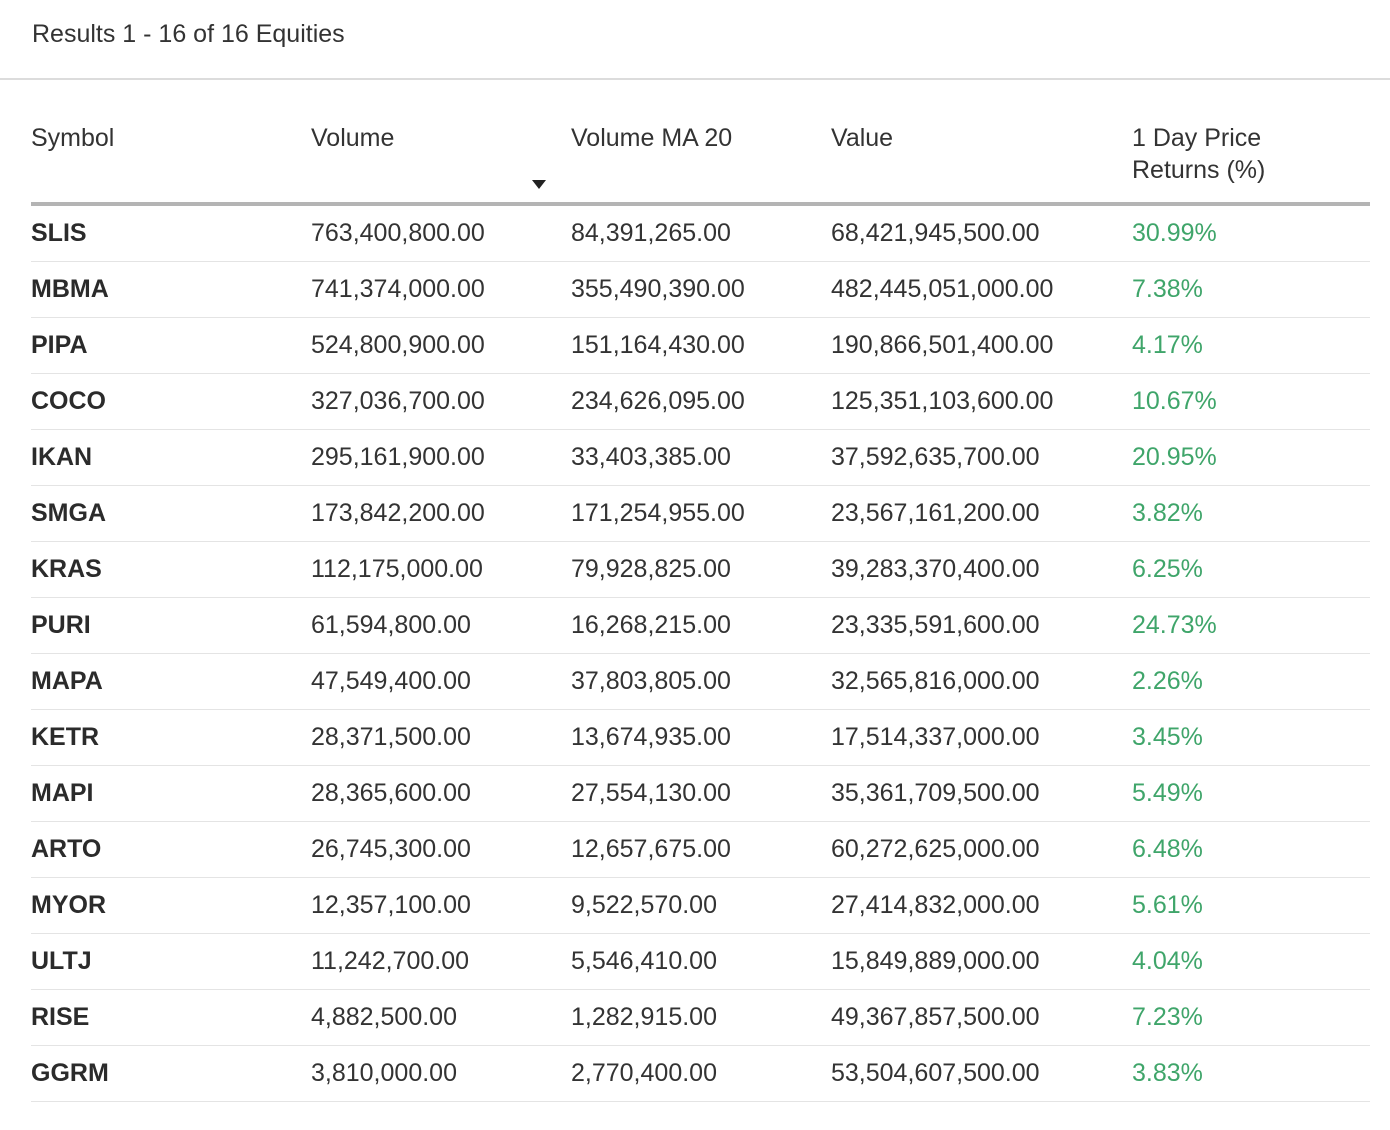 The width and height of the screenshot is (1390, 1130). Describe the element at coordinates (171, 961) in the screenshot. I see `symbol-cell: ULTJ` at that location.